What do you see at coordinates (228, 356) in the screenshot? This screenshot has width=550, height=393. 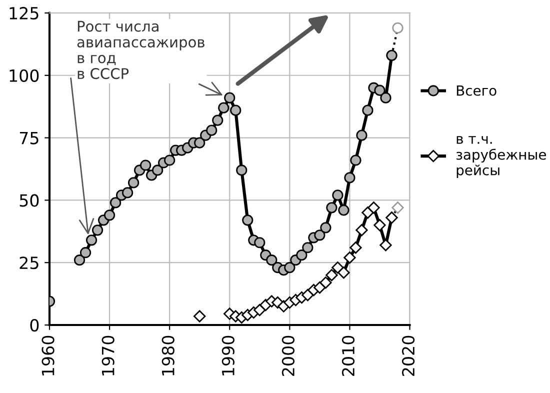 I see `x-tick-label: 1990` at bounding box center [228, 356].